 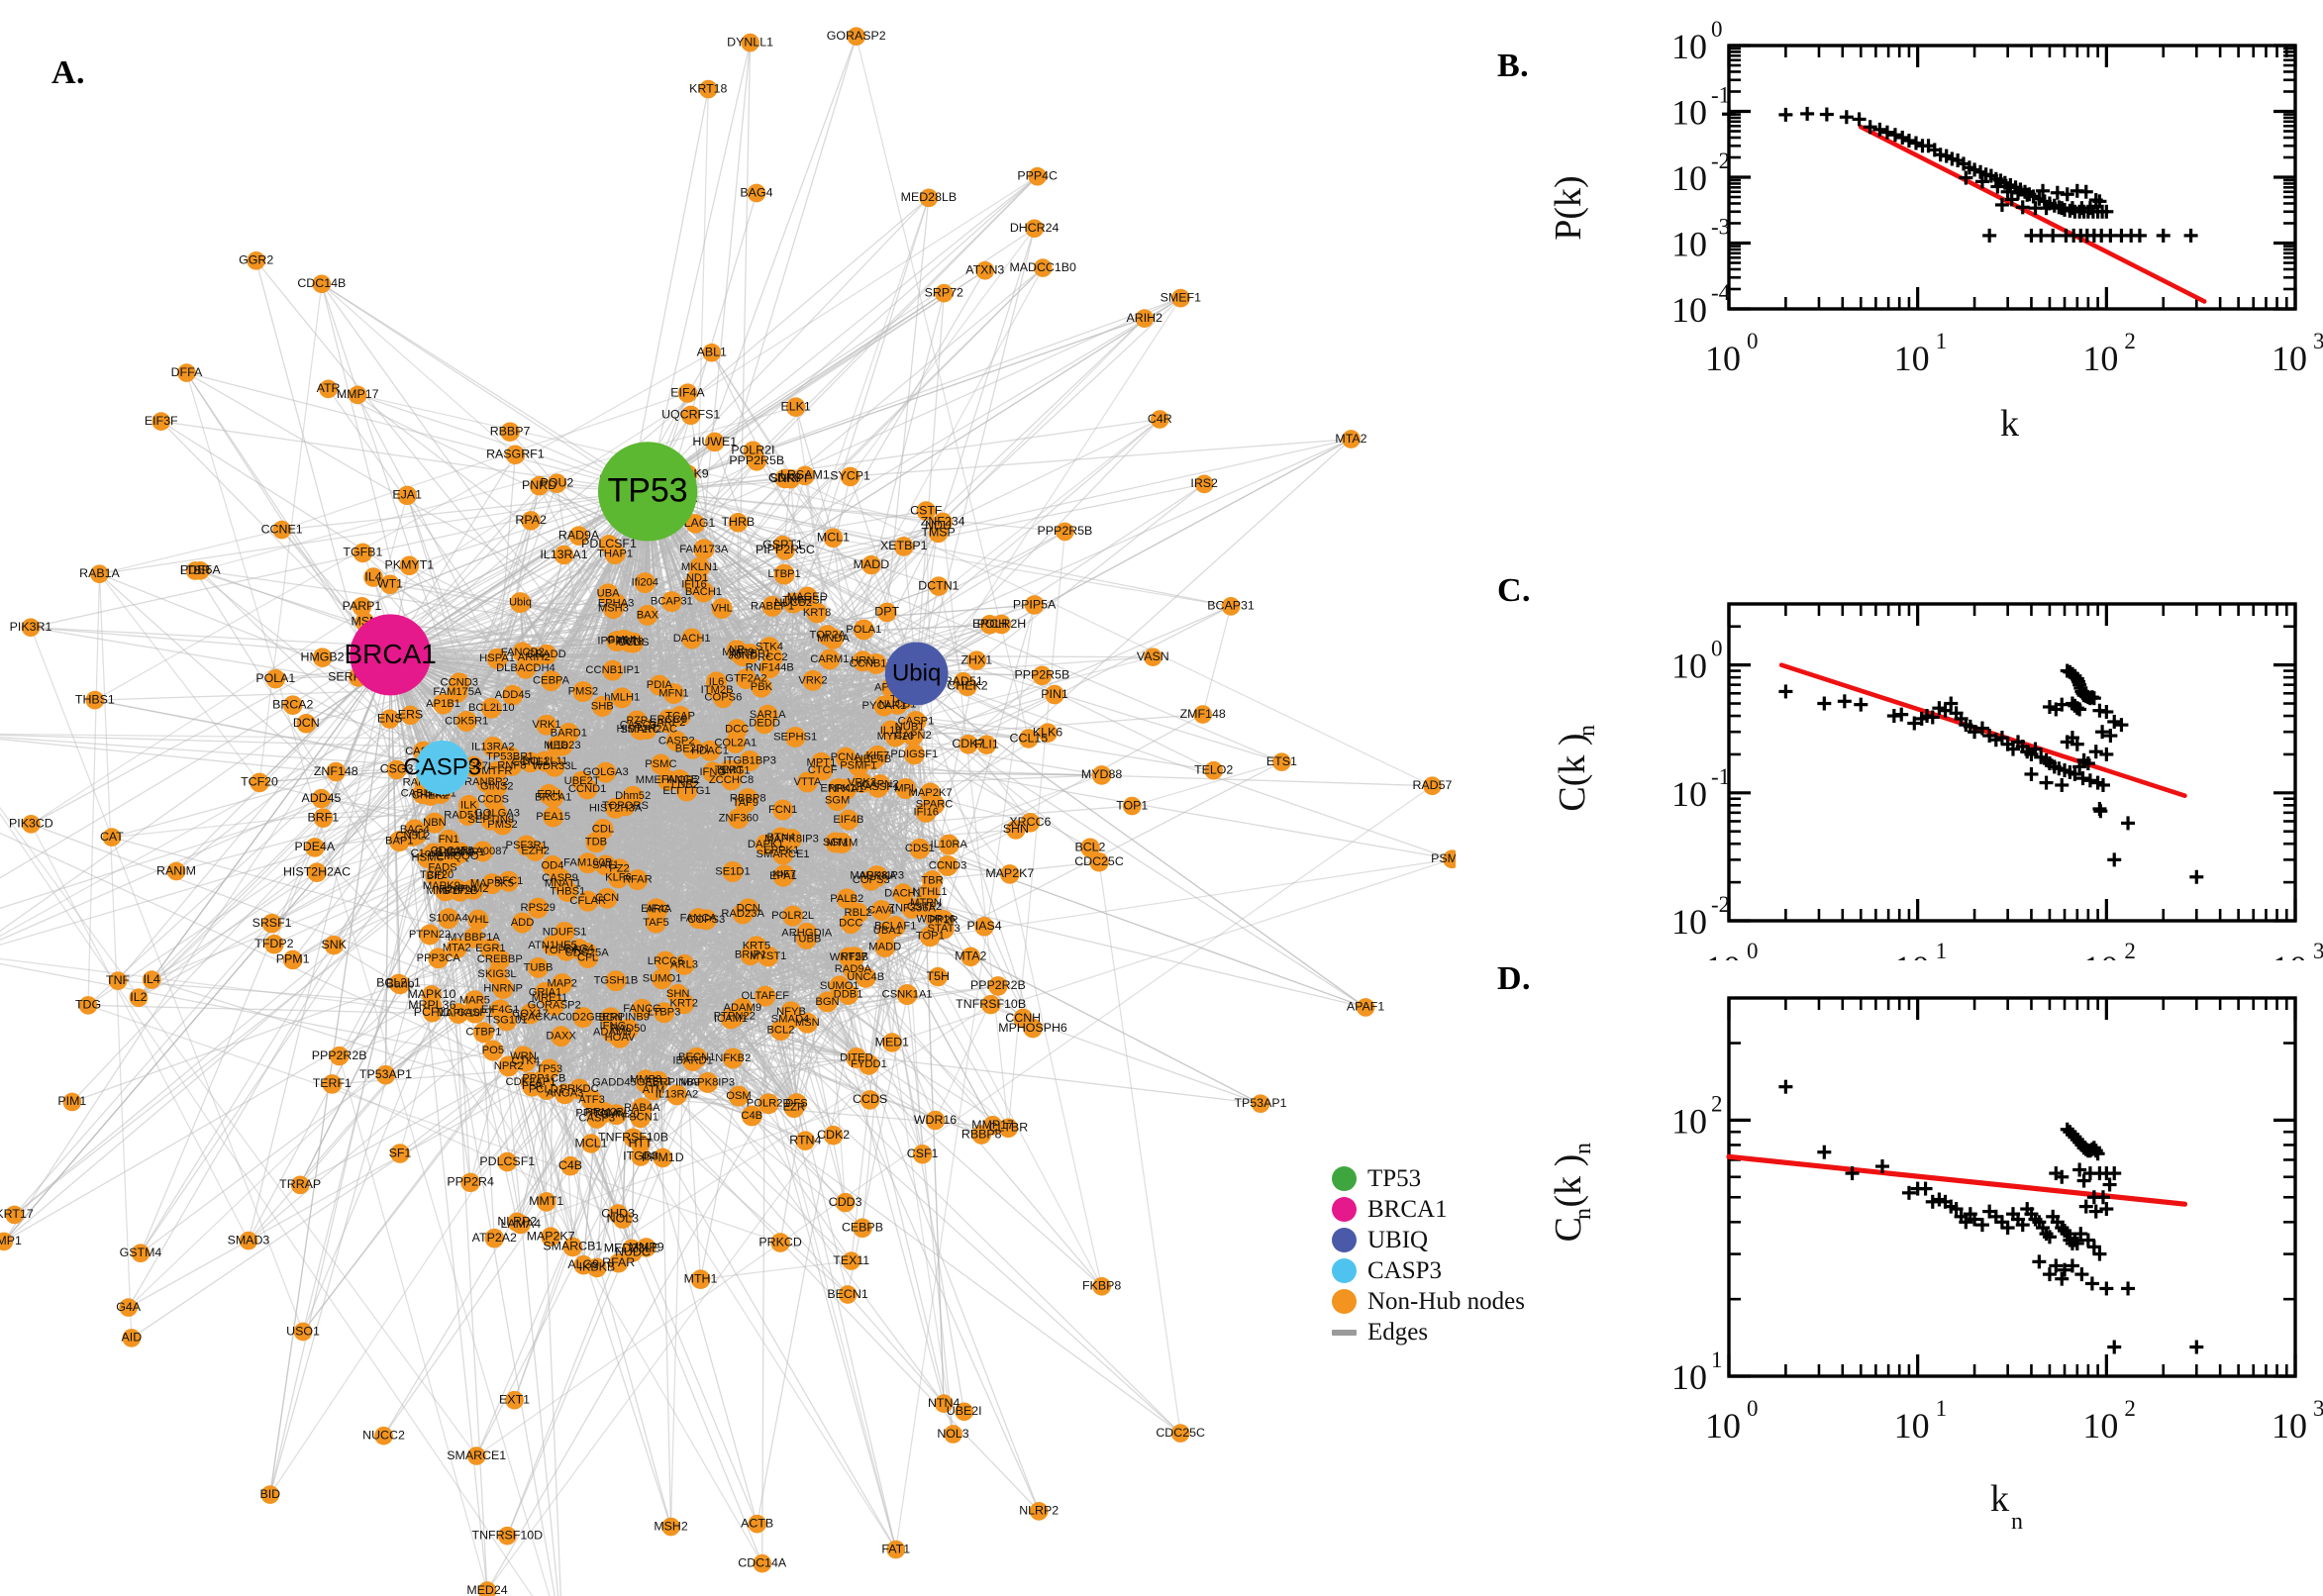 I want to click on hub-node-tp53, so click(x=647, y=492).